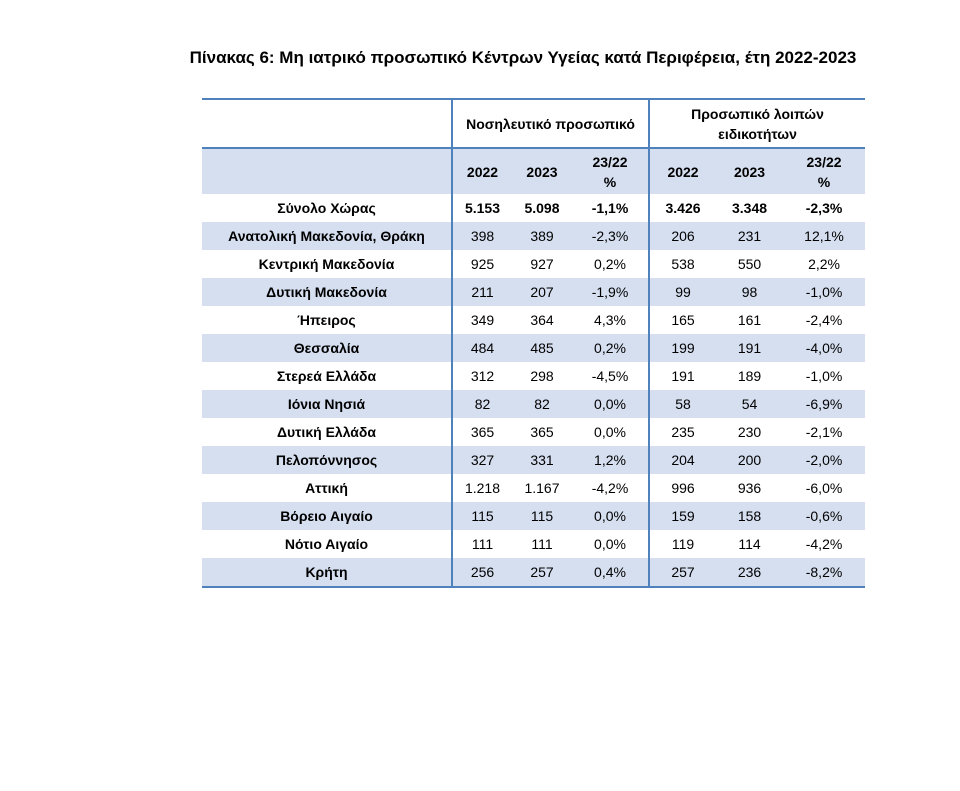 The width and height of the screenshot is (960, 791). What do you see at coordinates (327, 348) in the screenshot?
I see `region-name: Θεσσαλία` at bounding box center [327, 348].